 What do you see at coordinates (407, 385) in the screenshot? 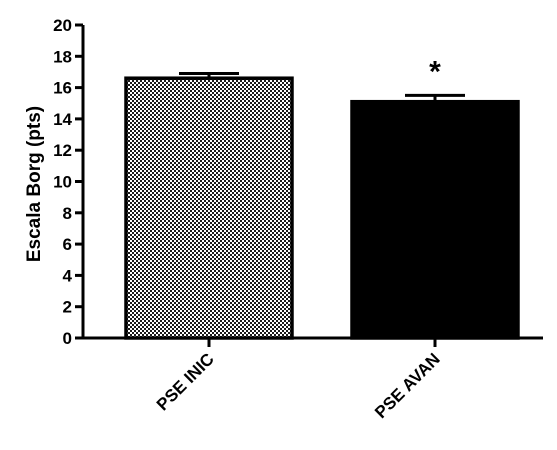
I see `x-tick-label: PSE AVAN` at bounding box center [407, 385].